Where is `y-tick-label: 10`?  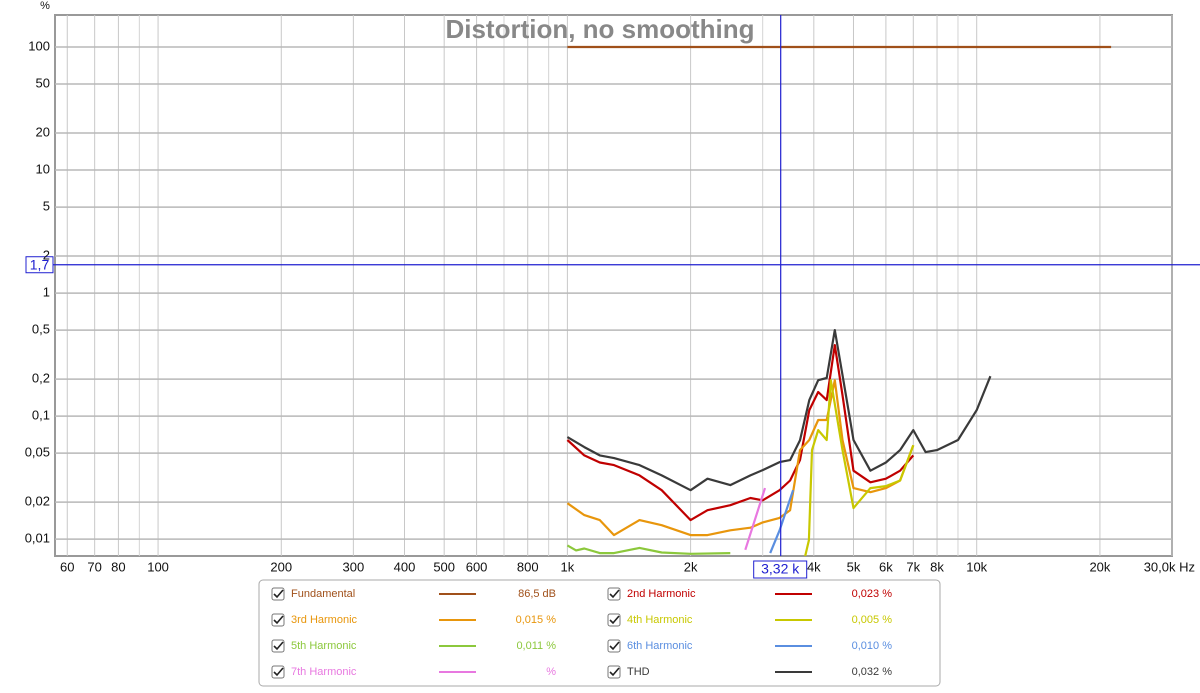
y-tick-label: 10 is located at coordinates (43, 168).